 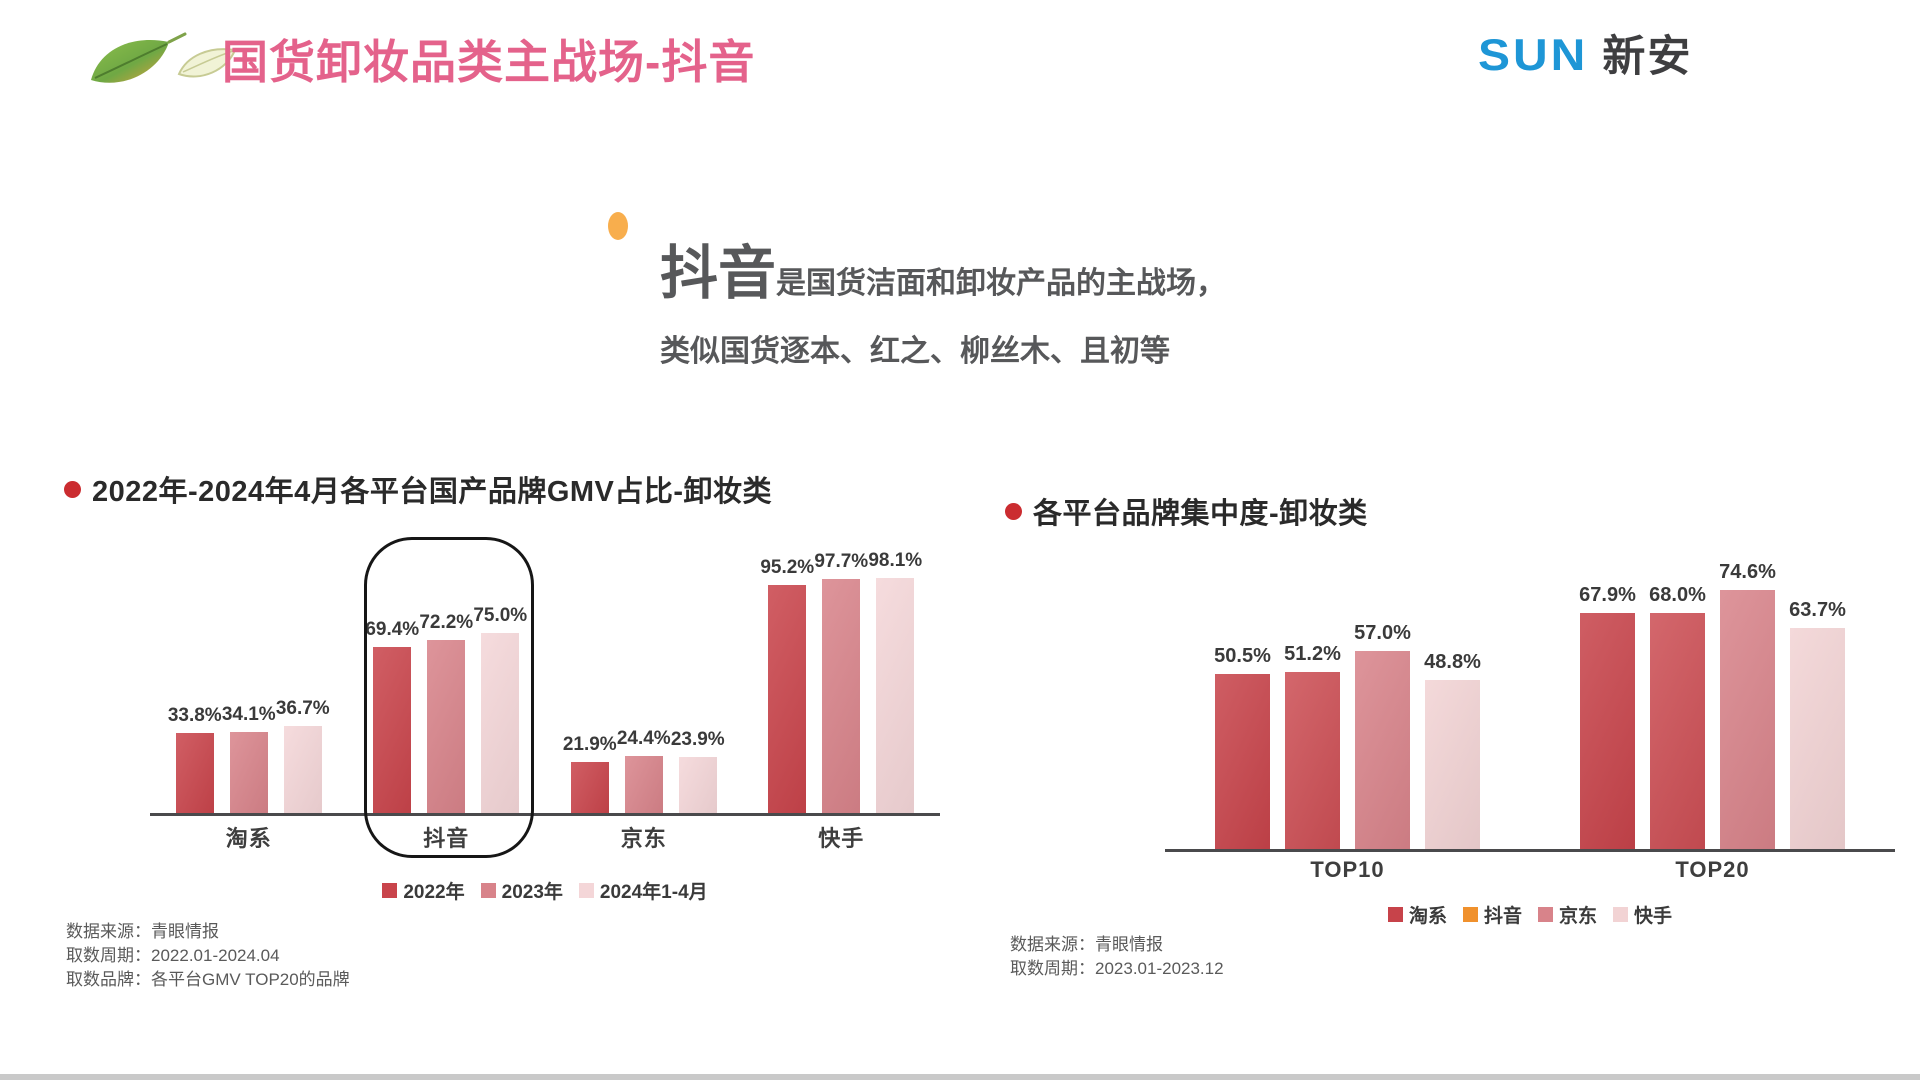 What do you see at coordinates (1452, 662) in the screenshot?
I see `bar-value-label: 48.8%` at bounding box center [1452, 662].